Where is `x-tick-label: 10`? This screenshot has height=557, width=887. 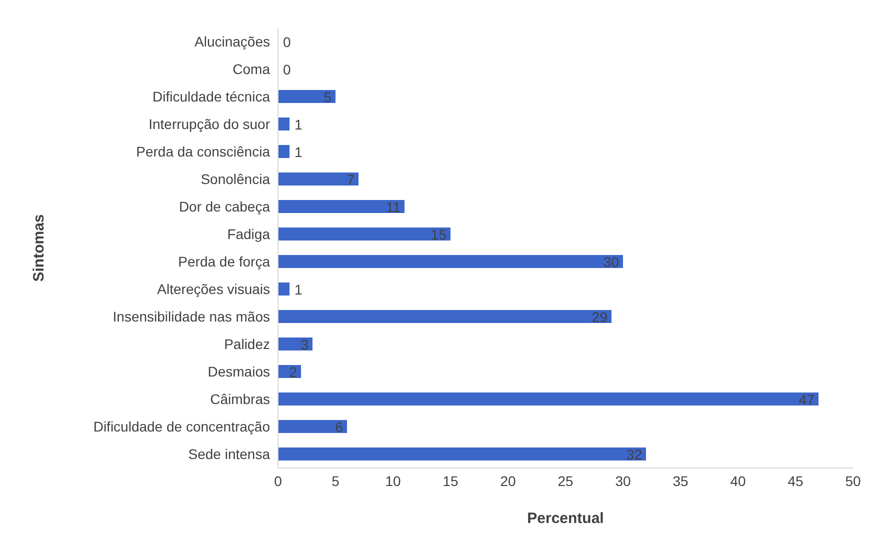 x-tick-label: 10 is located at coordinates (393, 480).